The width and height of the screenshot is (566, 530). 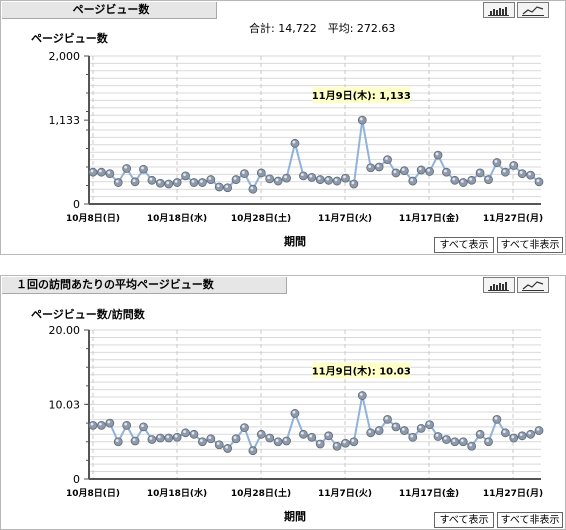 I want to click on tooltip-text: 11月9日(木): 1,133, so click(x=361, y=95).